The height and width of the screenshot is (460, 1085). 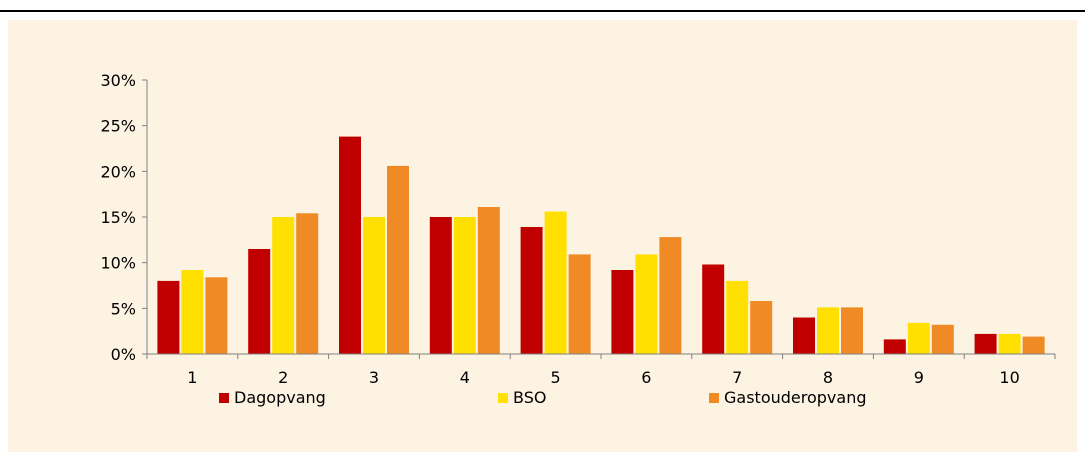 What do you see at coordinates (828, 377) in the screenshot?
I see `x-tick-label: 8` at bounding box center [828, 377].